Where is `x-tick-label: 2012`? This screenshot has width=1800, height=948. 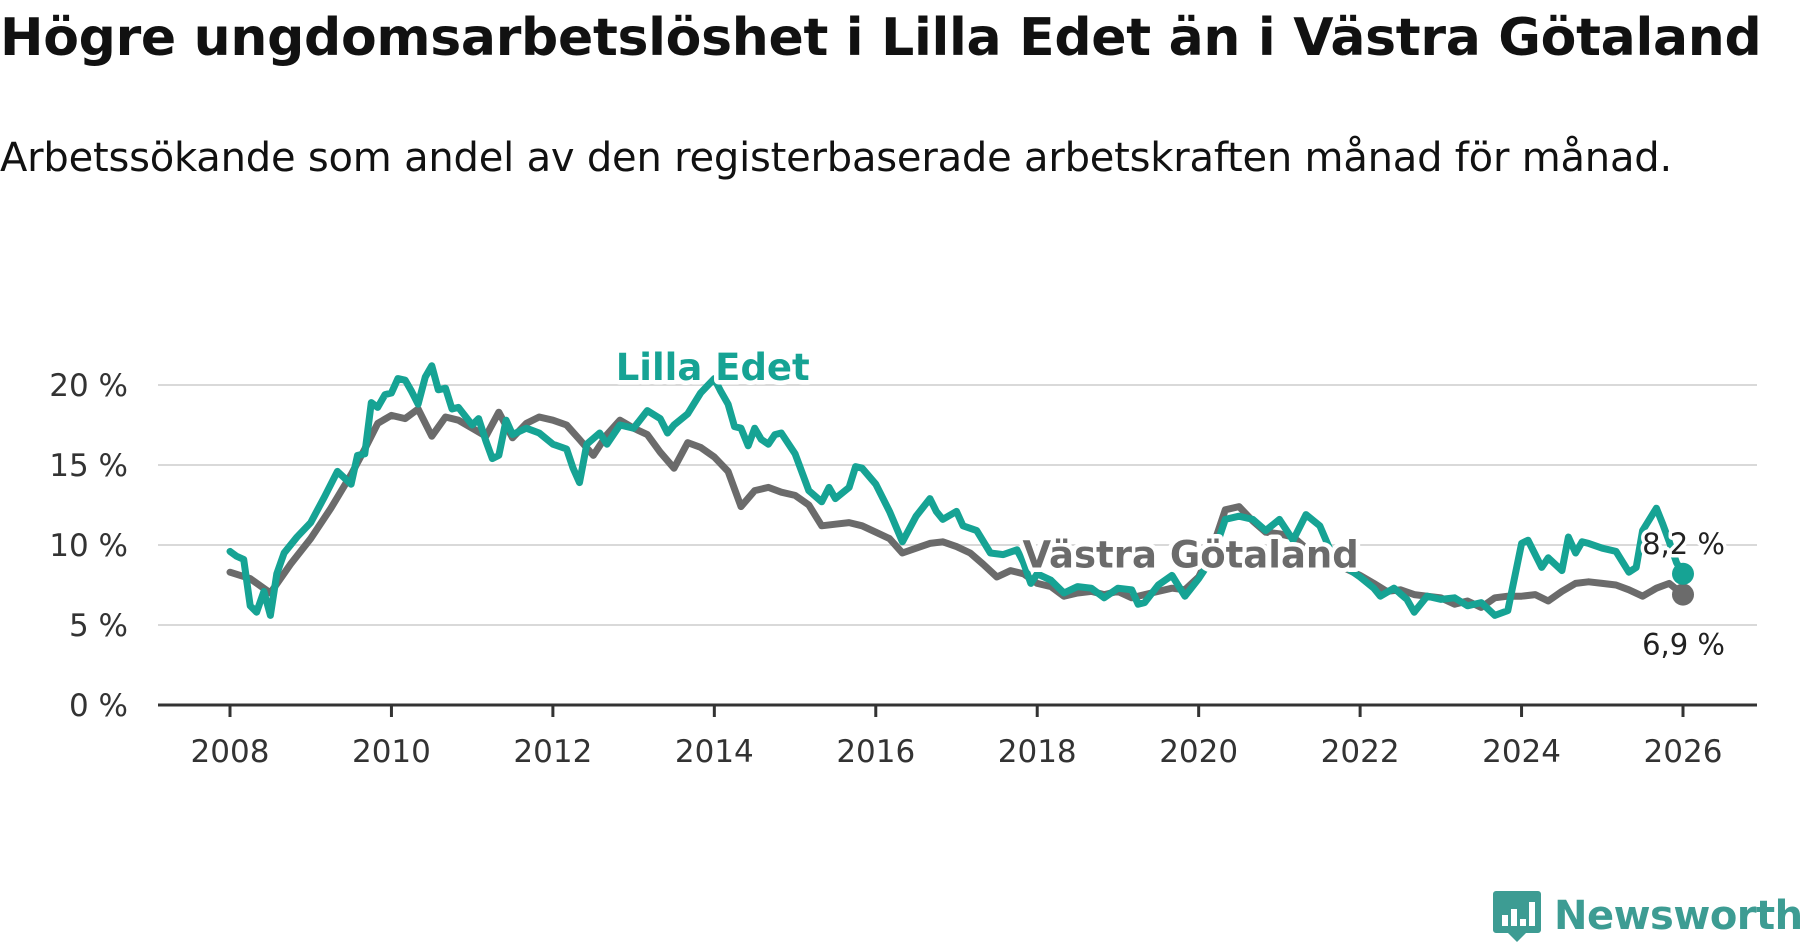
x-tick-label: 2012 is located at coordinates (552, 752).